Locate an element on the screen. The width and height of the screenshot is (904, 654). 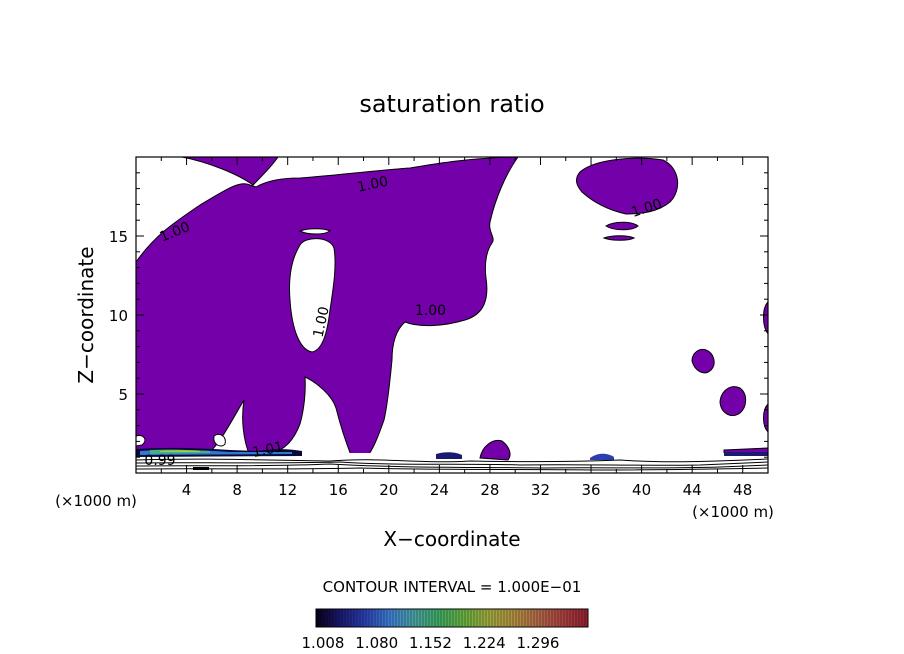
x-tick-label: 44 is located at coordinates (692, 490).